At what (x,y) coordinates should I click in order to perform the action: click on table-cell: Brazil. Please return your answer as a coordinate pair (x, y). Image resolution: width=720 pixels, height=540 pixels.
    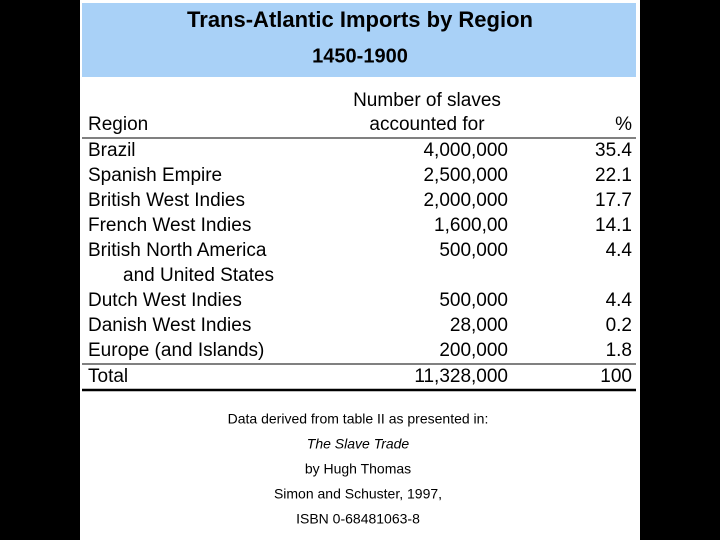
    Looking at the image, I should click on (112, 150).